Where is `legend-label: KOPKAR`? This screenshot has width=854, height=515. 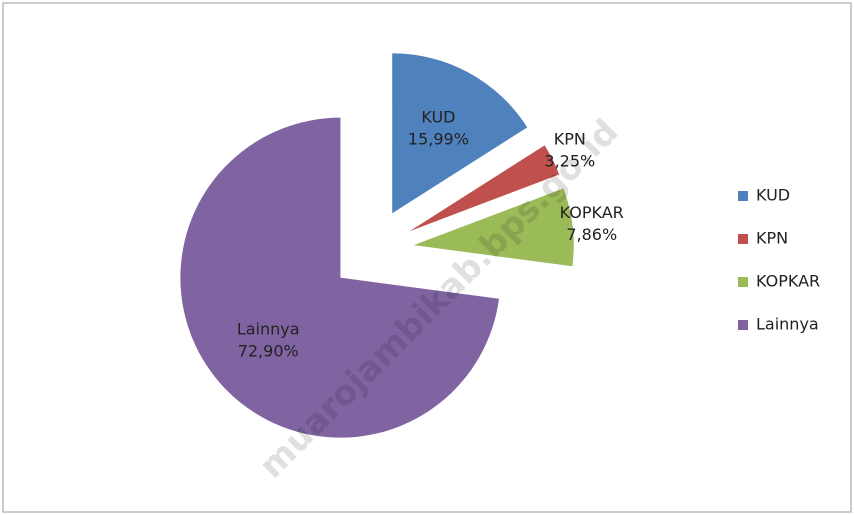 legend-label: KOPKAR is located at coordinates (788, 281).